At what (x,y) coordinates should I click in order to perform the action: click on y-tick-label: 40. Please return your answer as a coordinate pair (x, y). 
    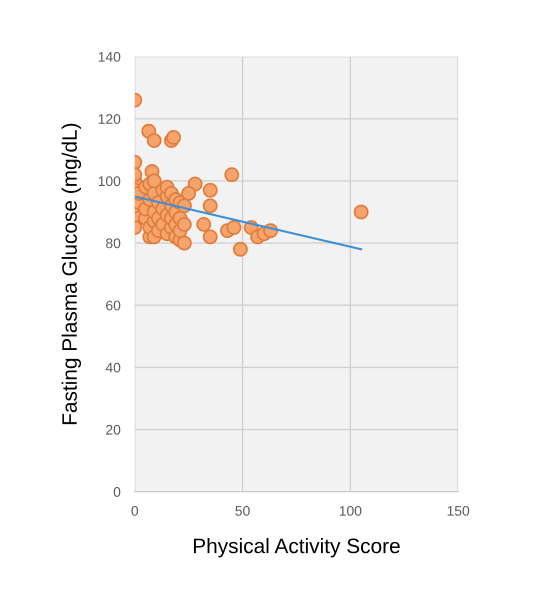
    Looking at the image, I should click on (113, 367).